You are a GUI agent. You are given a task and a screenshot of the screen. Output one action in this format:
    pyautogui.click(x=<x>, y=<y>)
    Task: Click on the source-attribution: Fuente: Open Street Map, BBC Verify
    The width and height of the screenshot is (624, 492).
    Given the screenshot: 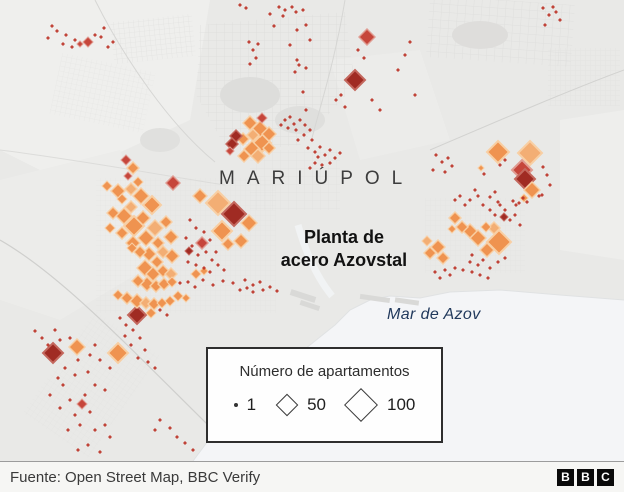 What is the action you would take?
    pyautogui.click(x=135, y=477)
    